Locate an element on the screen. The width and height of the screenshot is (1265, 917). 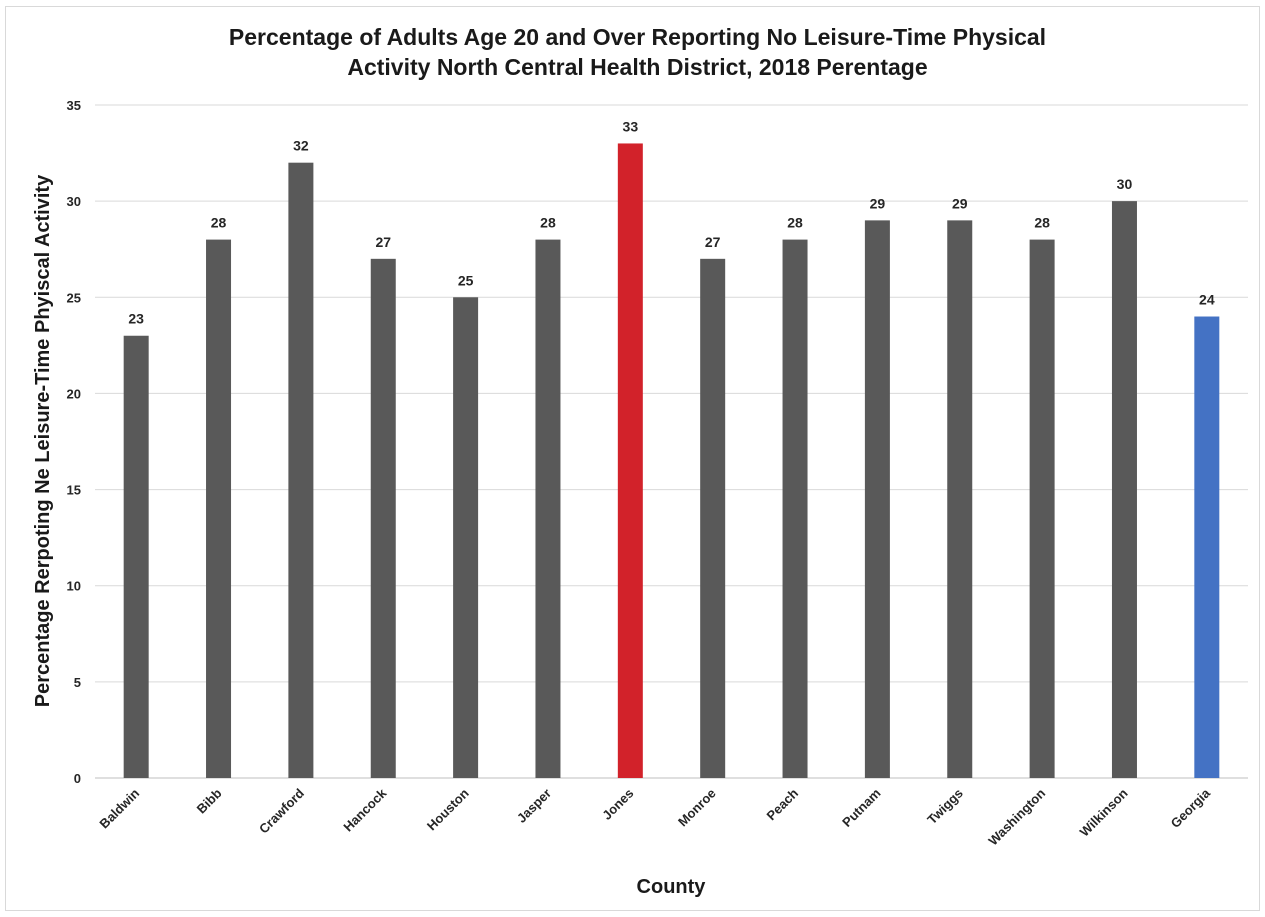
bar-jones is located at coordinates (630, 460).